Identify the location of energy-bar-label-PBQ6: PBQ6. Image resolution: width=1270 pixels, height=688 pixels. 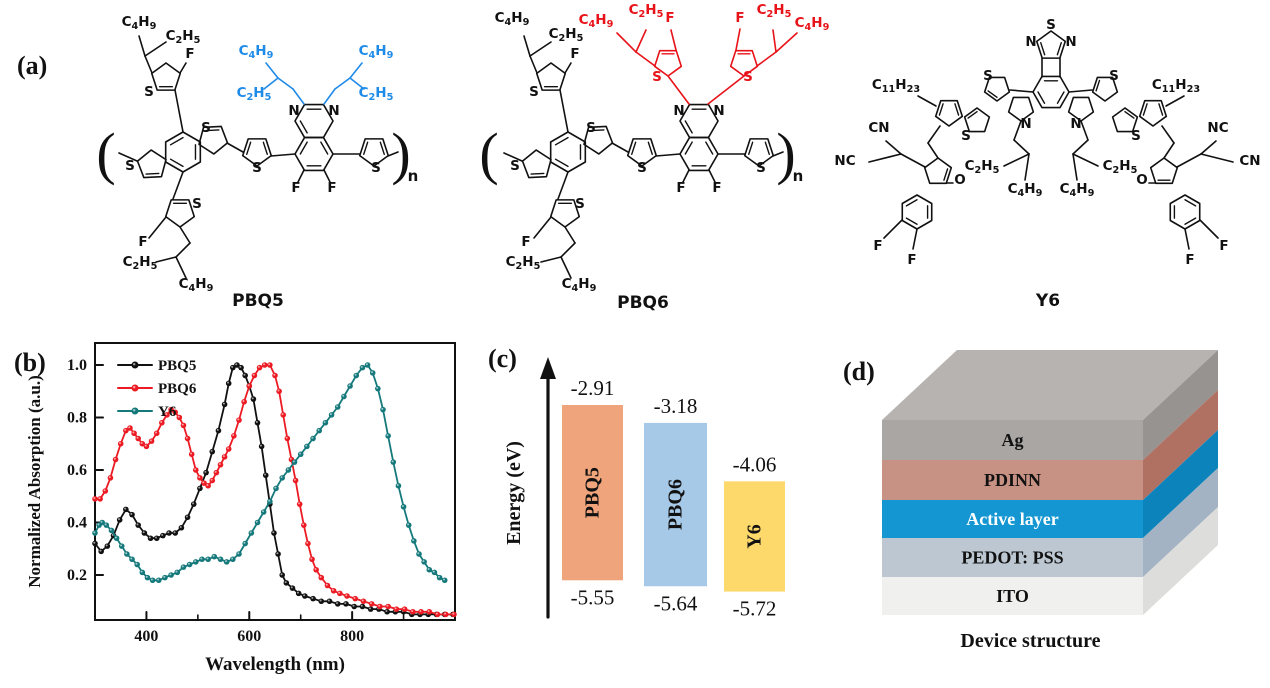
(676, 504).